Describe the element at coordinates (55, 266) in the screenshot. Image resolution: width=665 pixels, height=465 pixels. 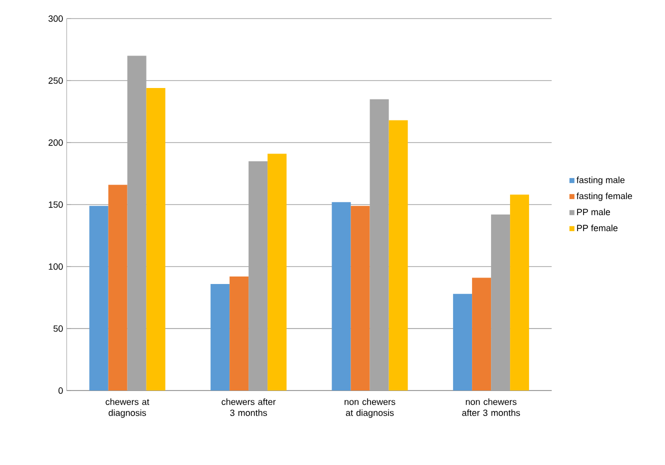
I see `y-tick-label: 100` at that location.